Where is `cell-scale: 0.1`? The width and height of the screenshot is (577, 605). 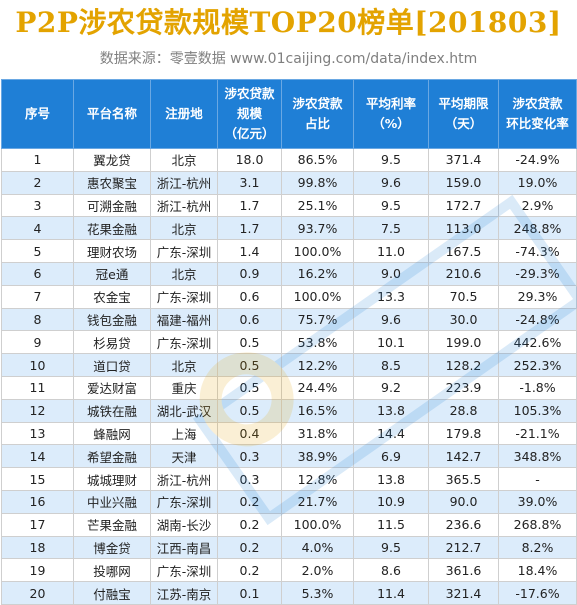 cell-scale: 0.1 is located at coordinates (249, 593).